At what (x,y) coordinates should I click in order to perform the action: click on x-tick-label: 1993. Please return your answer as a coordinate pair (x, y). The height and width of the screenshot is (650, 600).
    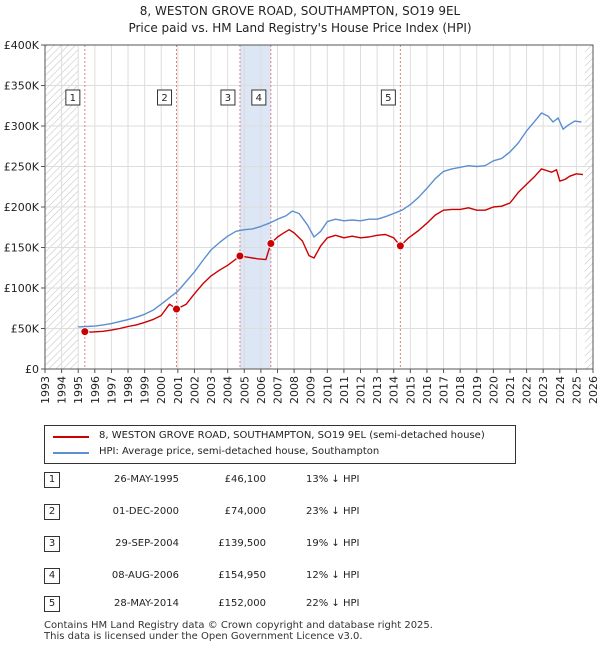
    Looking at the image, I should click on (45, 390).